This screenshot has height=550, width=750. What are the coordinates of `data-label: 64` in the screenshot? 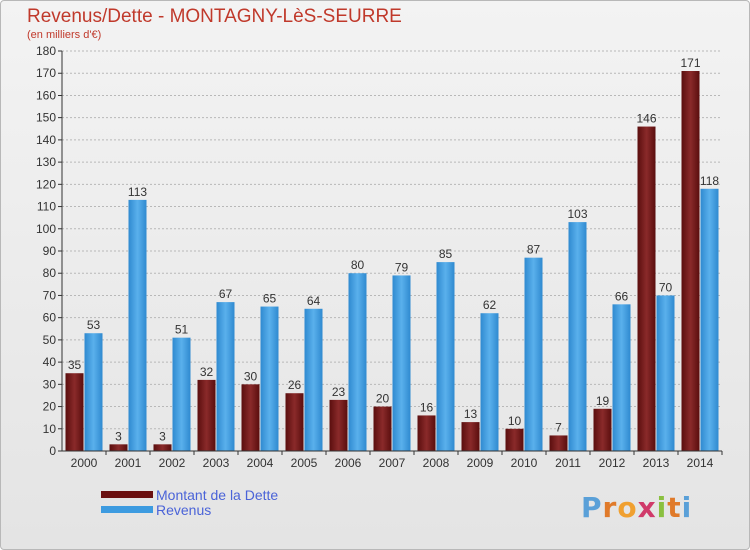 It's located at (314, 301).